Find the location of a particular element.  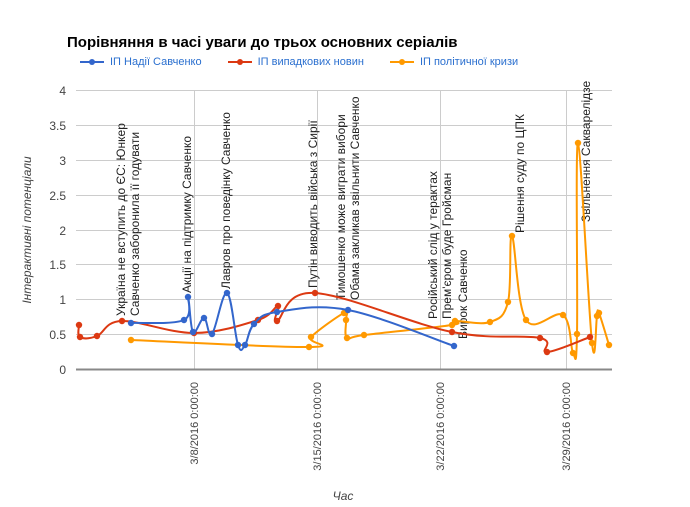

svg-text: 4 is located at coordinates (62, 91).